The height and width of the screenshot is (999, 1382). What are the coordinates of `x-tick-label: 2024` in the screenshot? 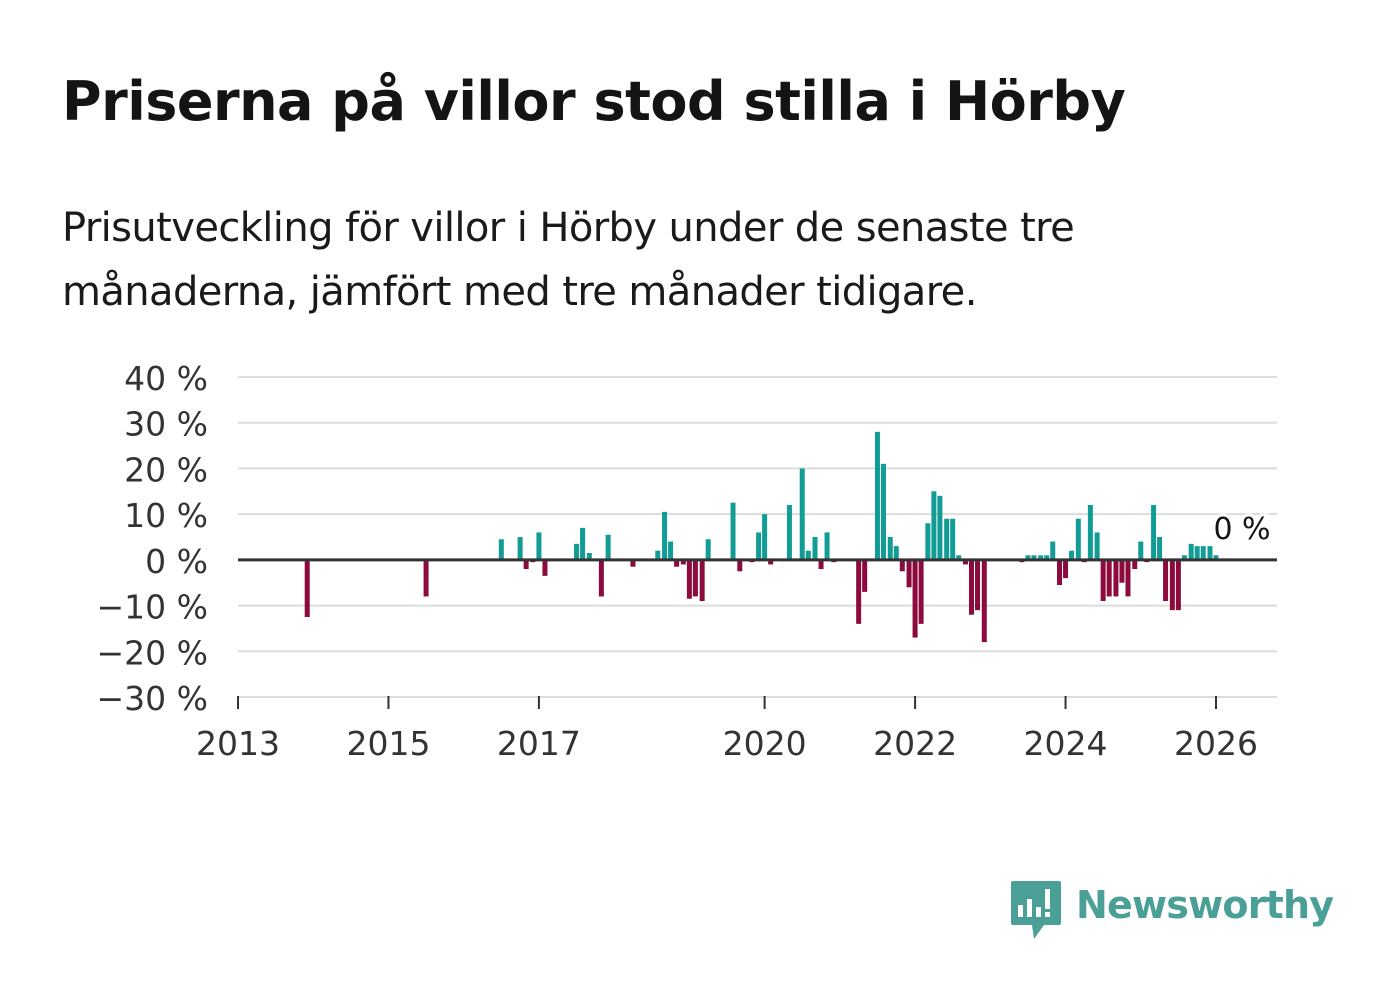 It's located at (1066, 743).